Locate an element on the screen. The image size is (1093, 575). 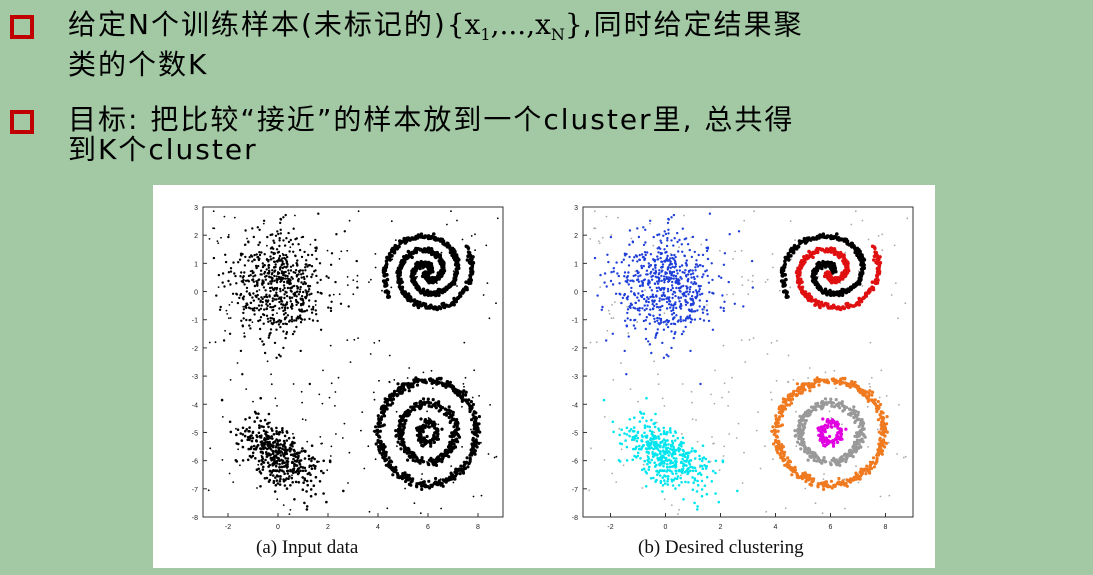
spiral-arm-inner-point is located at coordinates (464, 291).